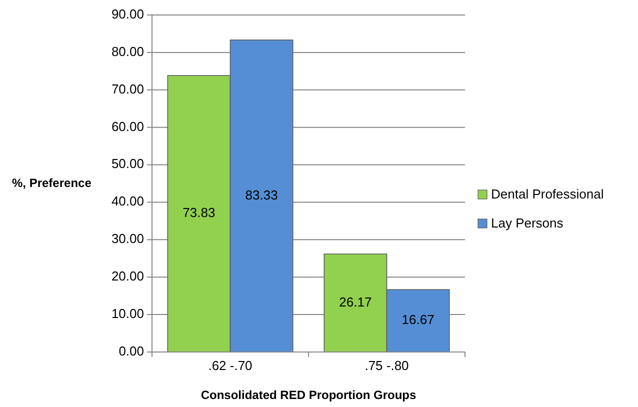 The image size is (638, 407). What do you see at coordinates (308, 395) in the screenshot?
I see `x-axis-title: Consolidated RED Proportion Groups` at bounding box center [308, 395].